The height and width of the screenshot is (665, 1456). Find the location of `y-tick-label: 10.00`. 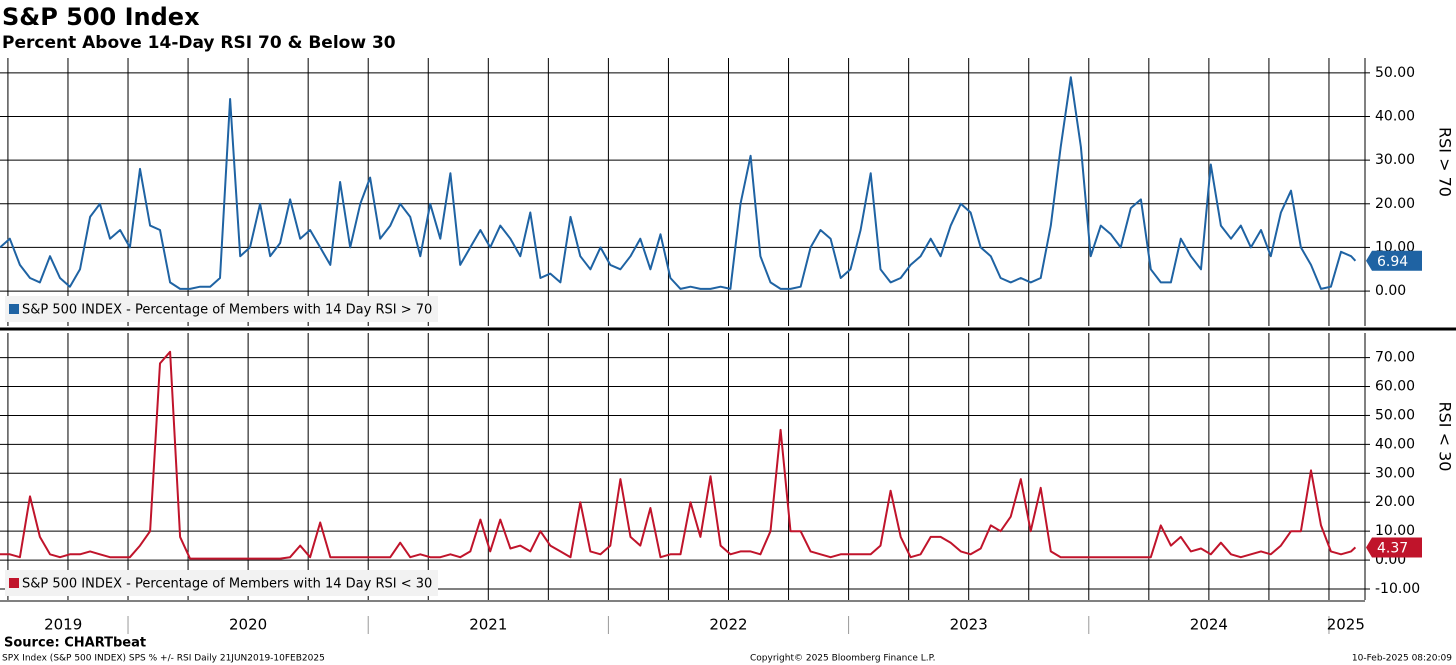

y-tick-label: 10.00 is located at coordinates (1395, 531).